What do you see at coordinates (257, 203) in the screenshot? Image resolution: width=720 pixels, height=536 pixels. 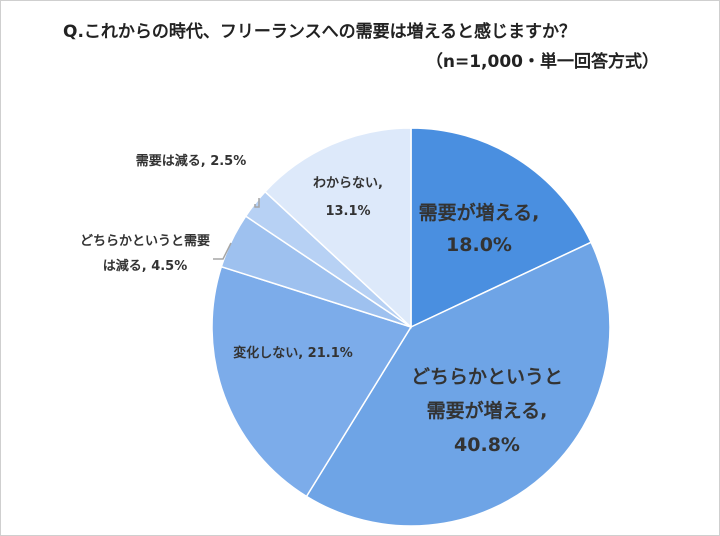 I see `leader-line-decrease` at bounding box center [257, 203].